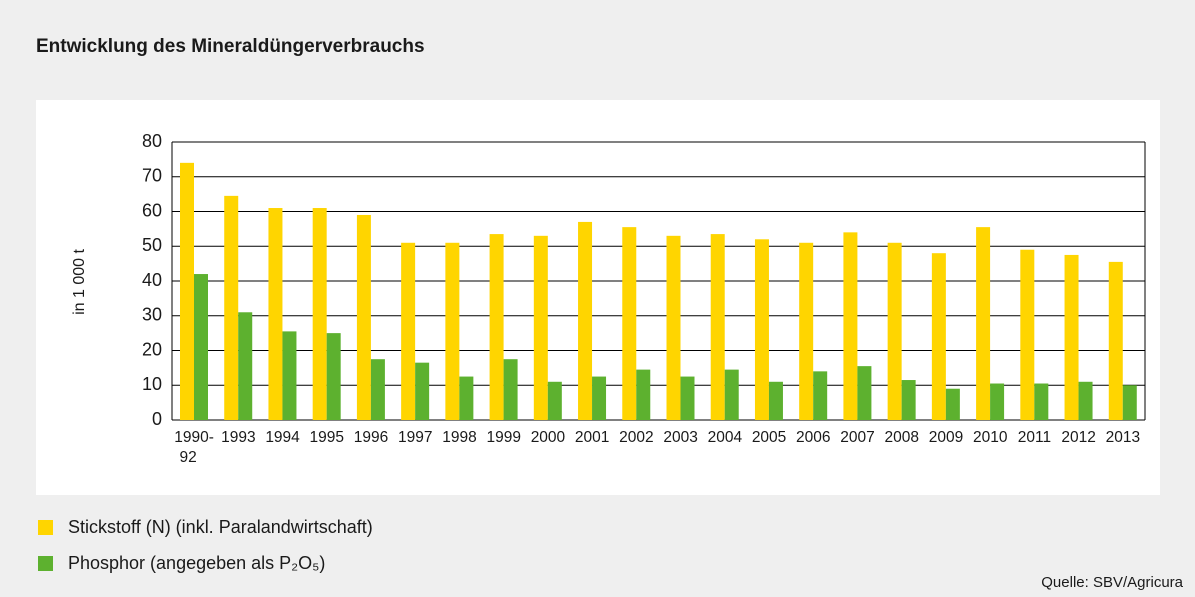  I want to click on legend-label: Phosphor (angegeben als P₂O₅), so click(196, 563).